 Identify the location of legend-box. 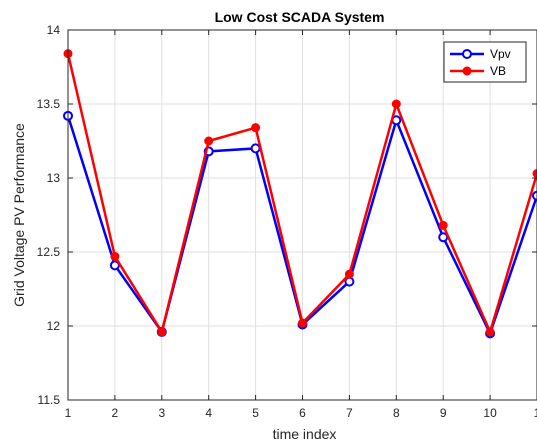
(485, 62).